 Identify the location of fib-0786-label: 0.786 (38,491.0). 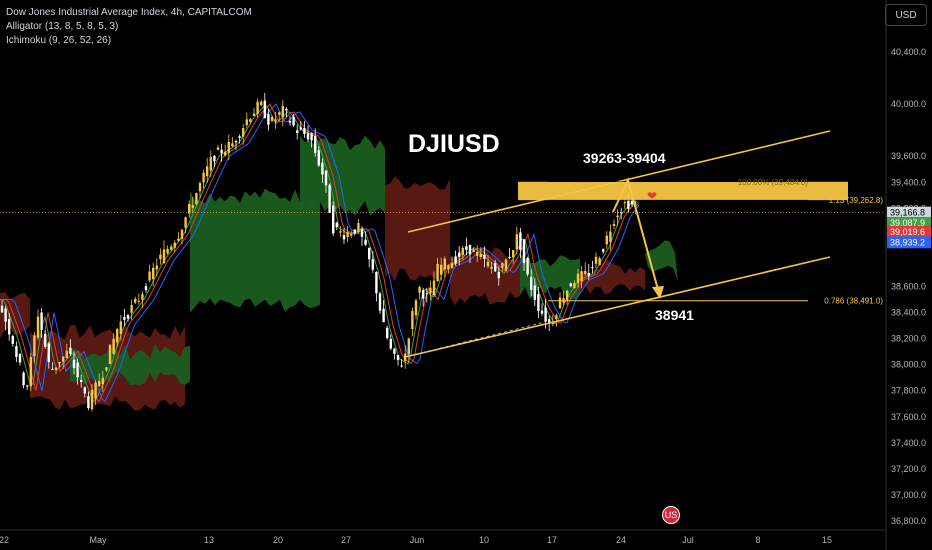
(853, 301).